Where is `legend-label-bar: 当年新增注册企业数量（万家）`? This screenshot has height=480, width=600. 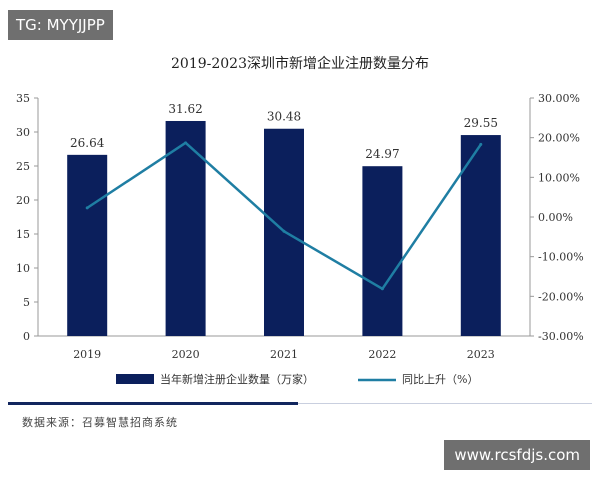 legend-label-bar: 当年新增注册企业数量（万家） is located at coordinates (237, 379).